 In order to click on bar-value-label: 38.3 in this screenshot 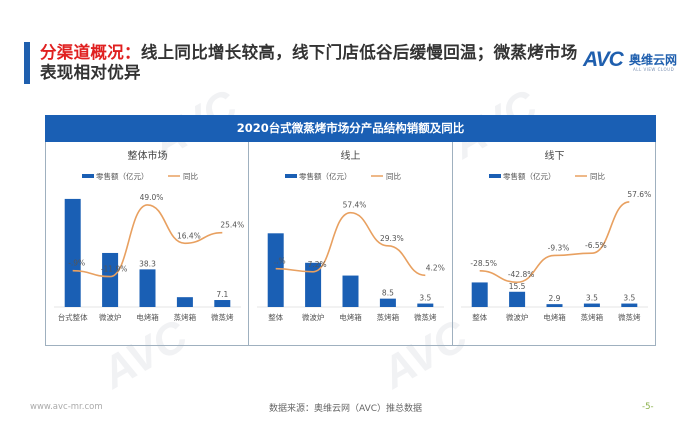, I will do `click(147, 263)`.